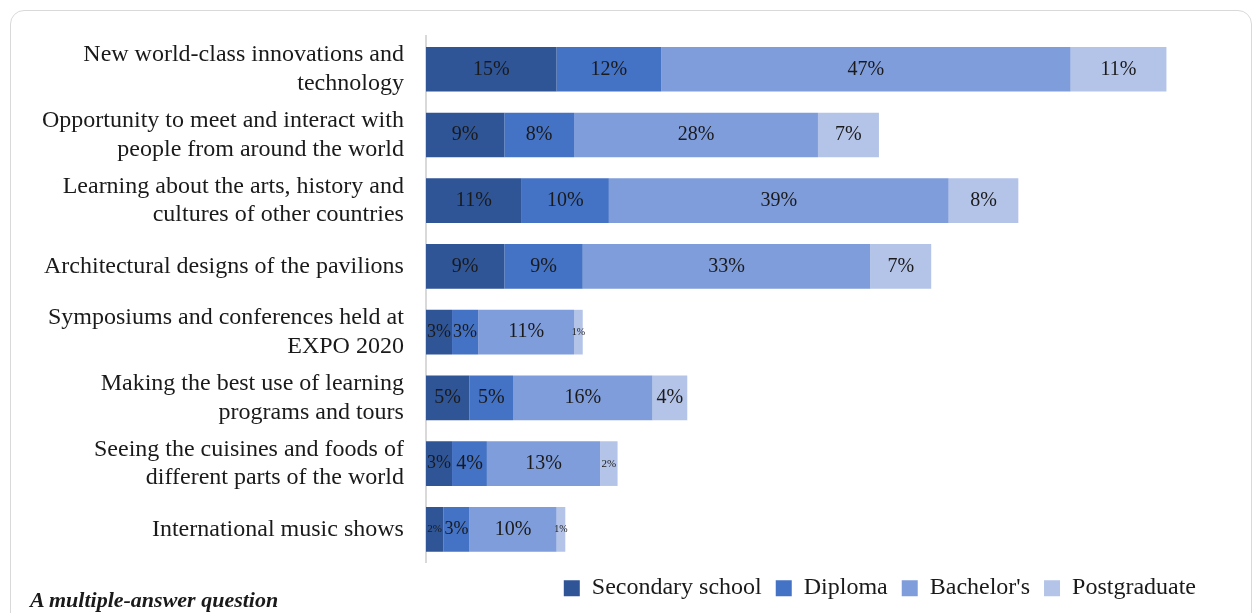  I want to click on y-tick-label: International music shows, so click(277, 527).